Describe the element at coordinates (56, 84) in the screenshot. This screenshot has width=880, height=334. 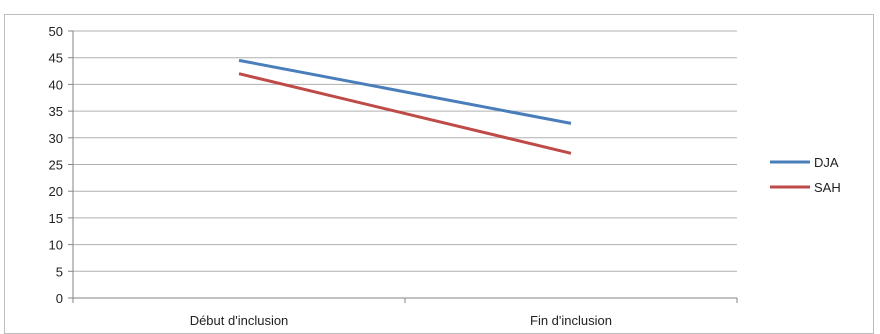
I see `y-tick-label: 40` at that location.